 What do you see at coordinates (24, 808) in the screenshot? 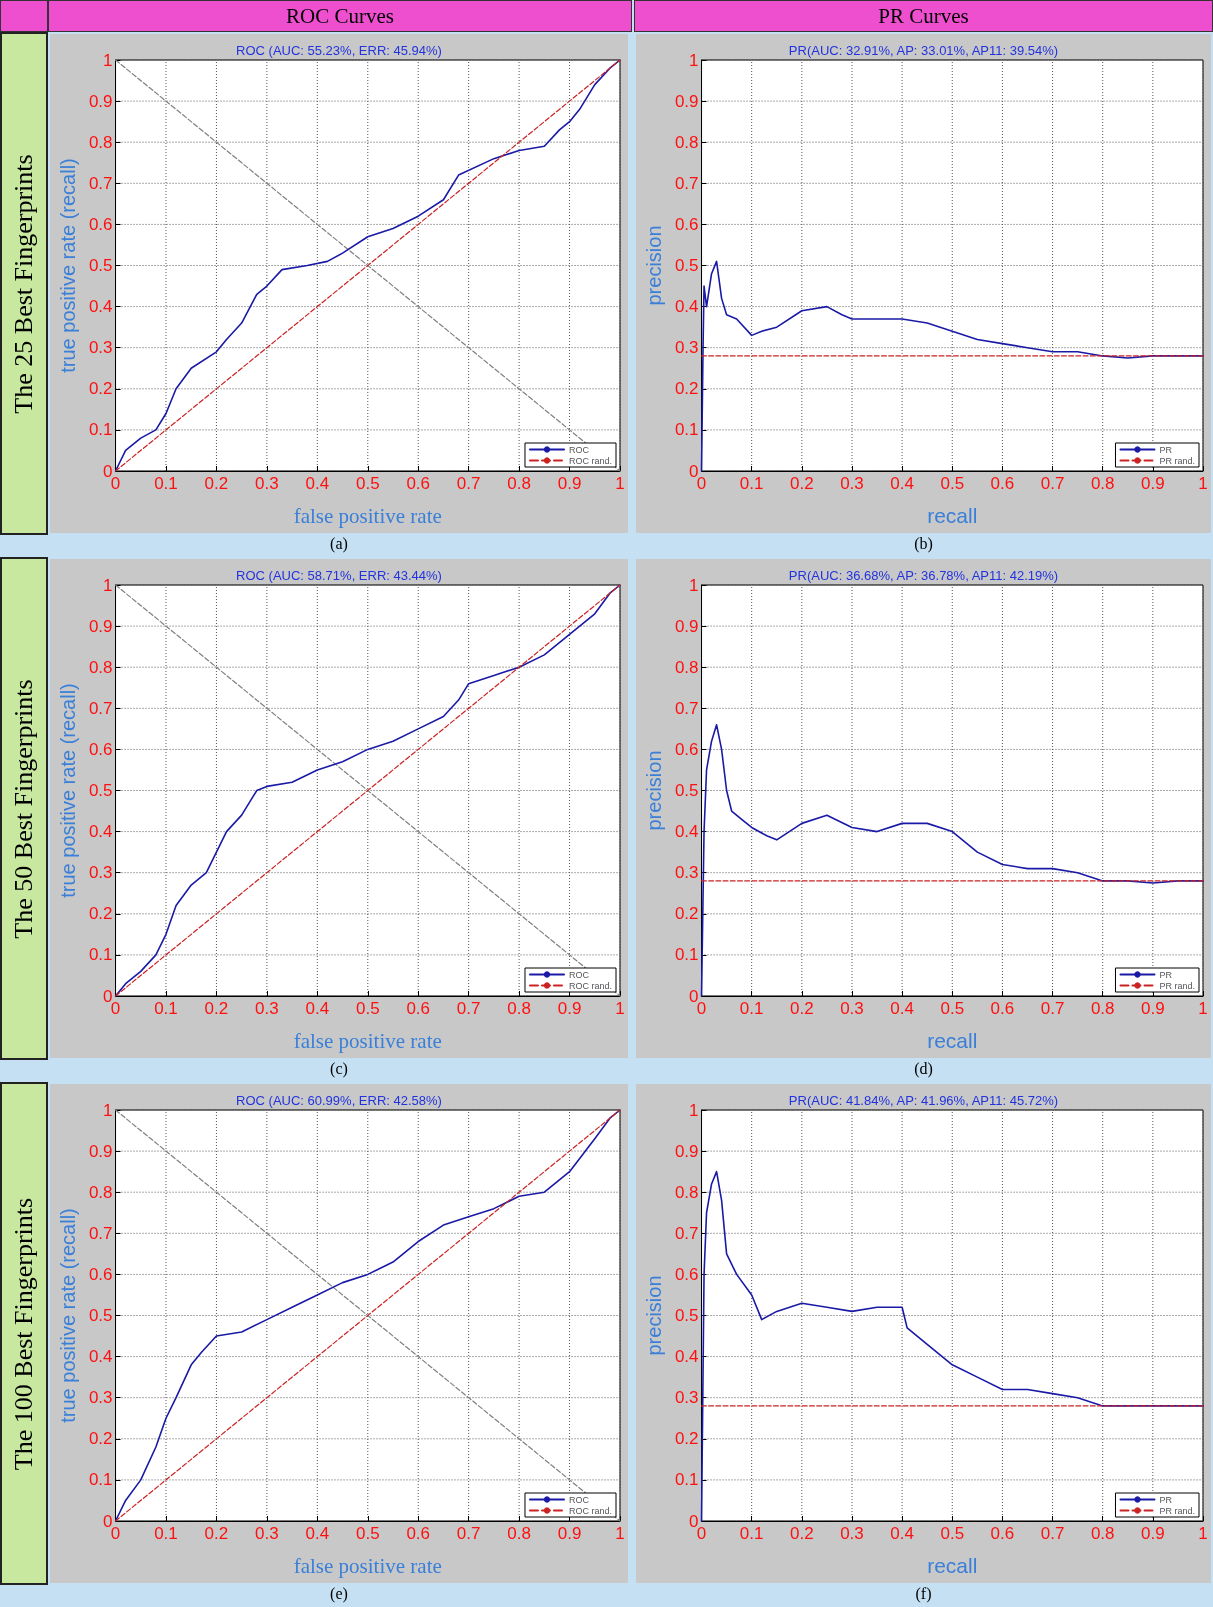
I see `text: The 50 Best Fingerprints` at bounding box center [24, 808].